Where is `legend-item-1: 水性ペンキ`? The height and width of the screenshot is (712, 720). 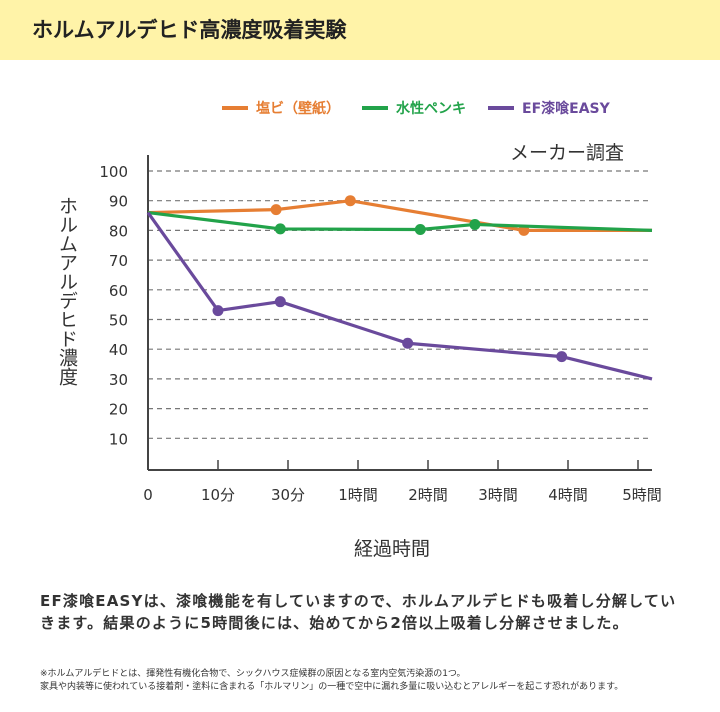
legend-item-1: 水性ペンキ is located at coordinates (414, 108).